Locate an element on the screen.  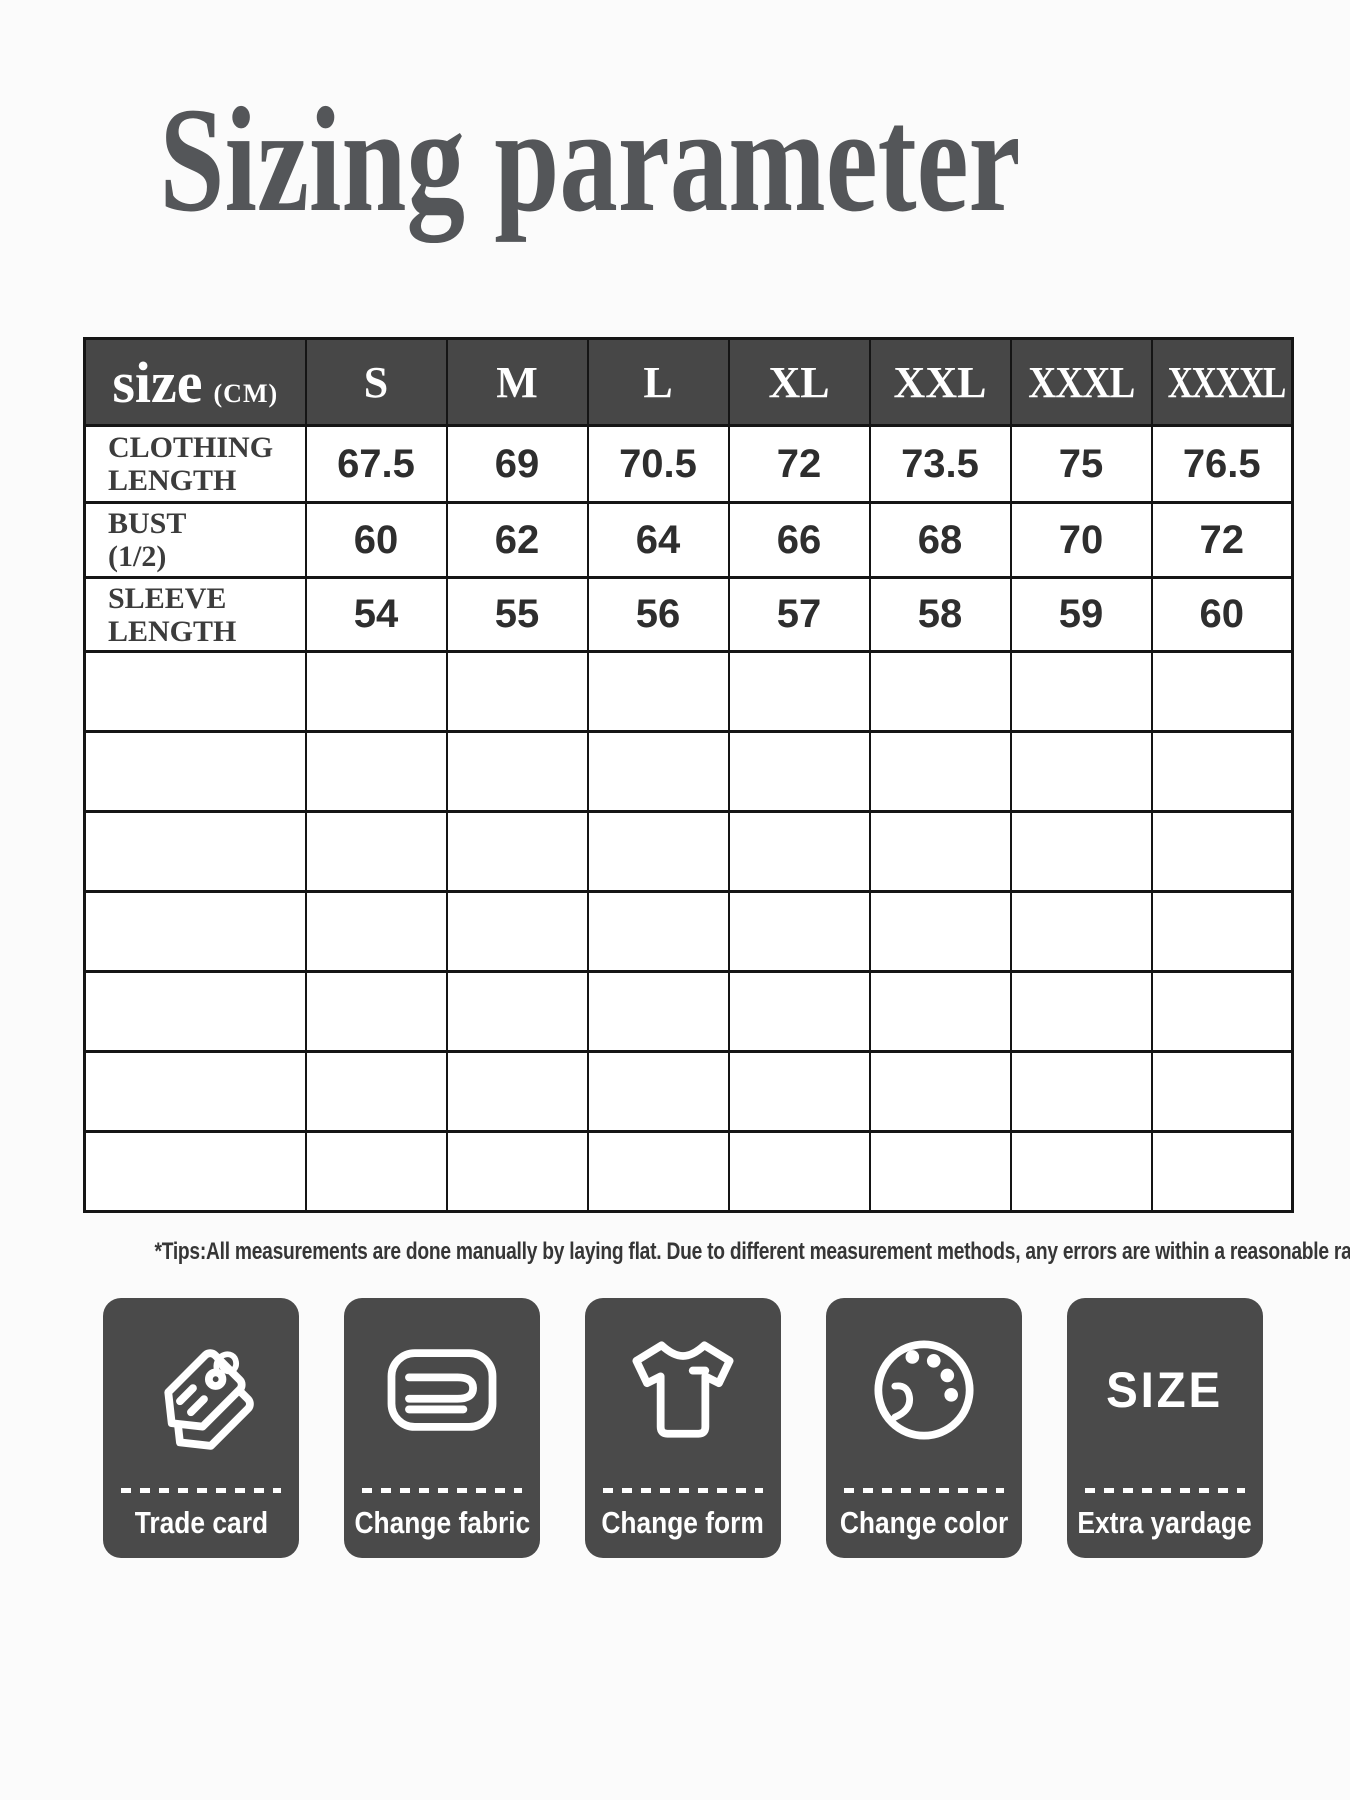
size-value-cell: 57 is located at coordinates (799, 614).